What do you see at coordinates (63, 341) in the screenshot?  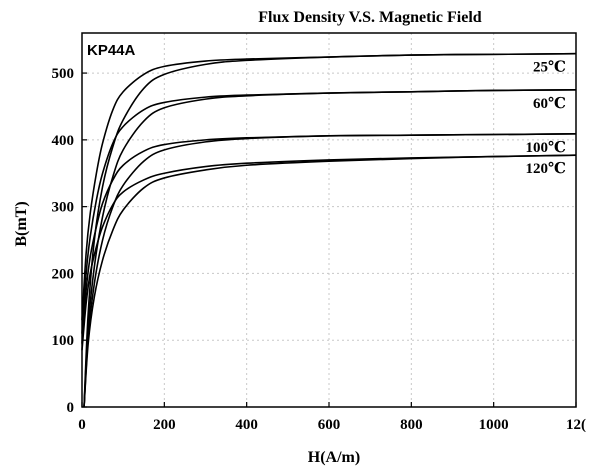 I see `y-tick-label: 100` at bounding box center [63, 341].